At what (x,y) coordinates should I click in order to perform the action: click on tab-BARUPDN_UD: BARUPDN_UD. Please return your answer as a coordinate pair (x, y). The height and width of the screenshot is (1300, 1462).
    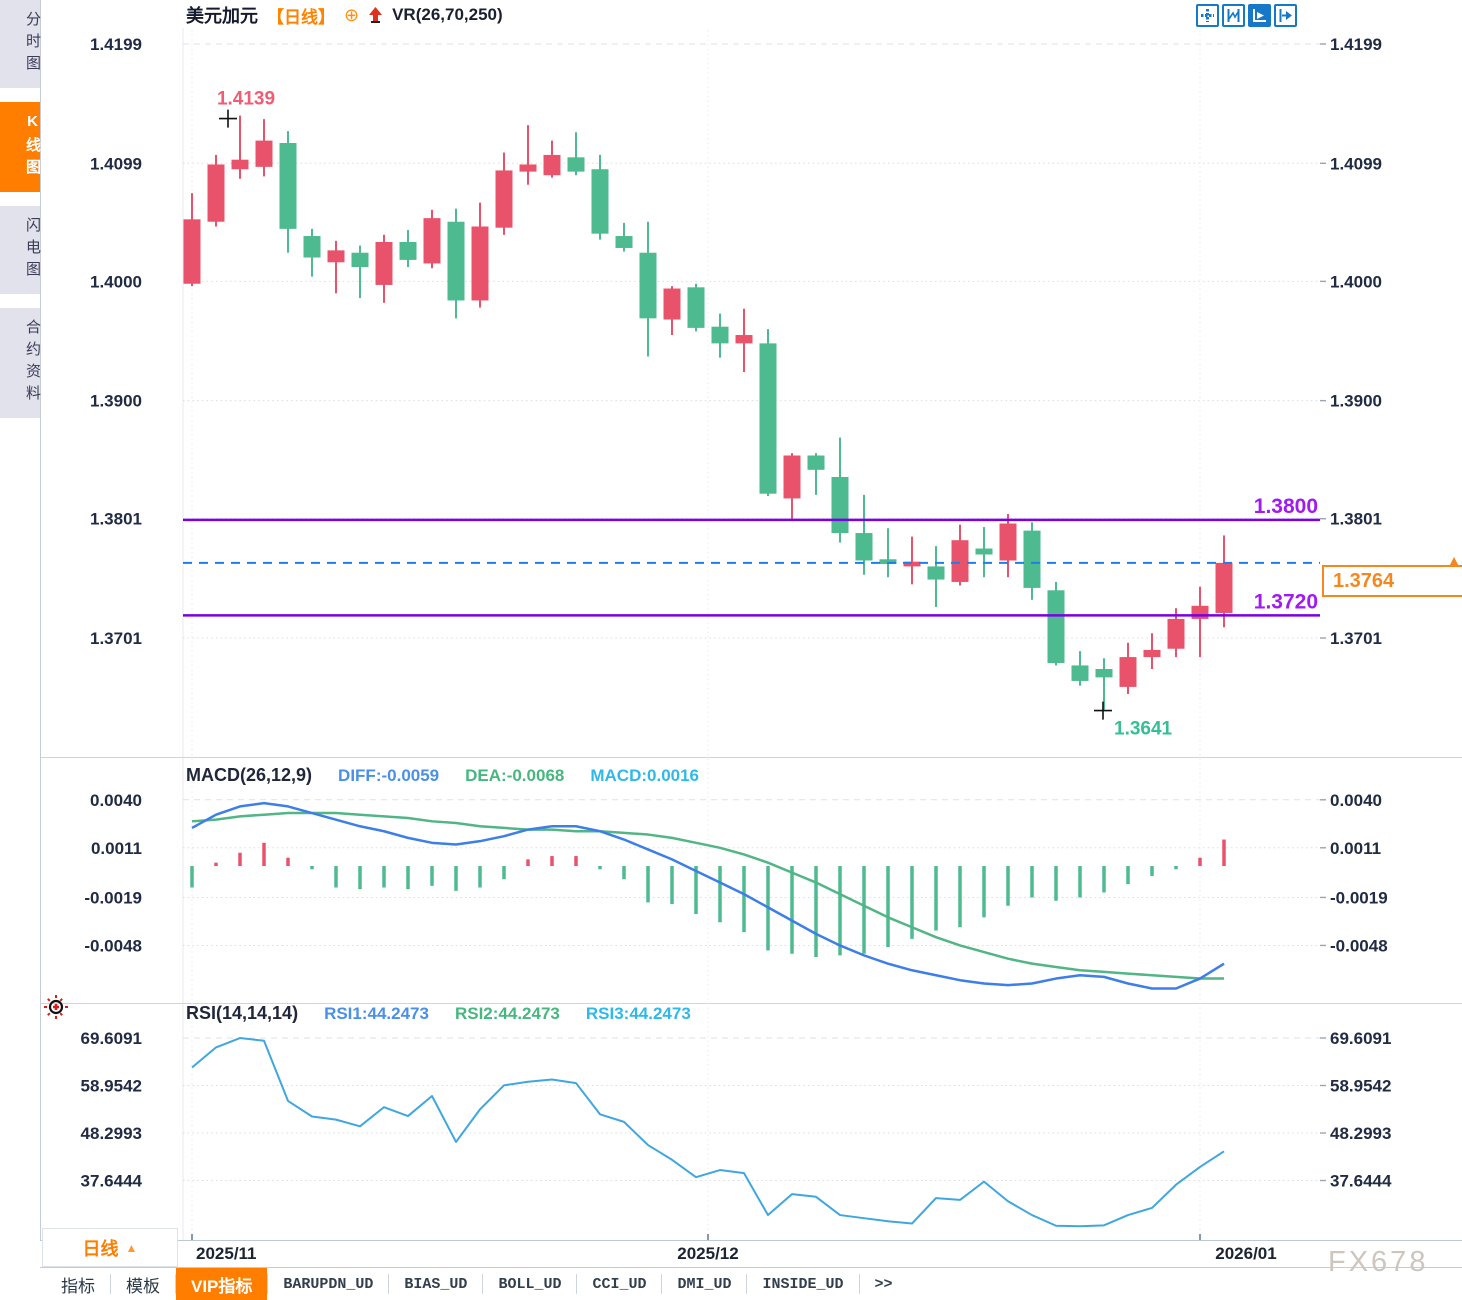
    Looking at the image, I should click on (328, 1284).